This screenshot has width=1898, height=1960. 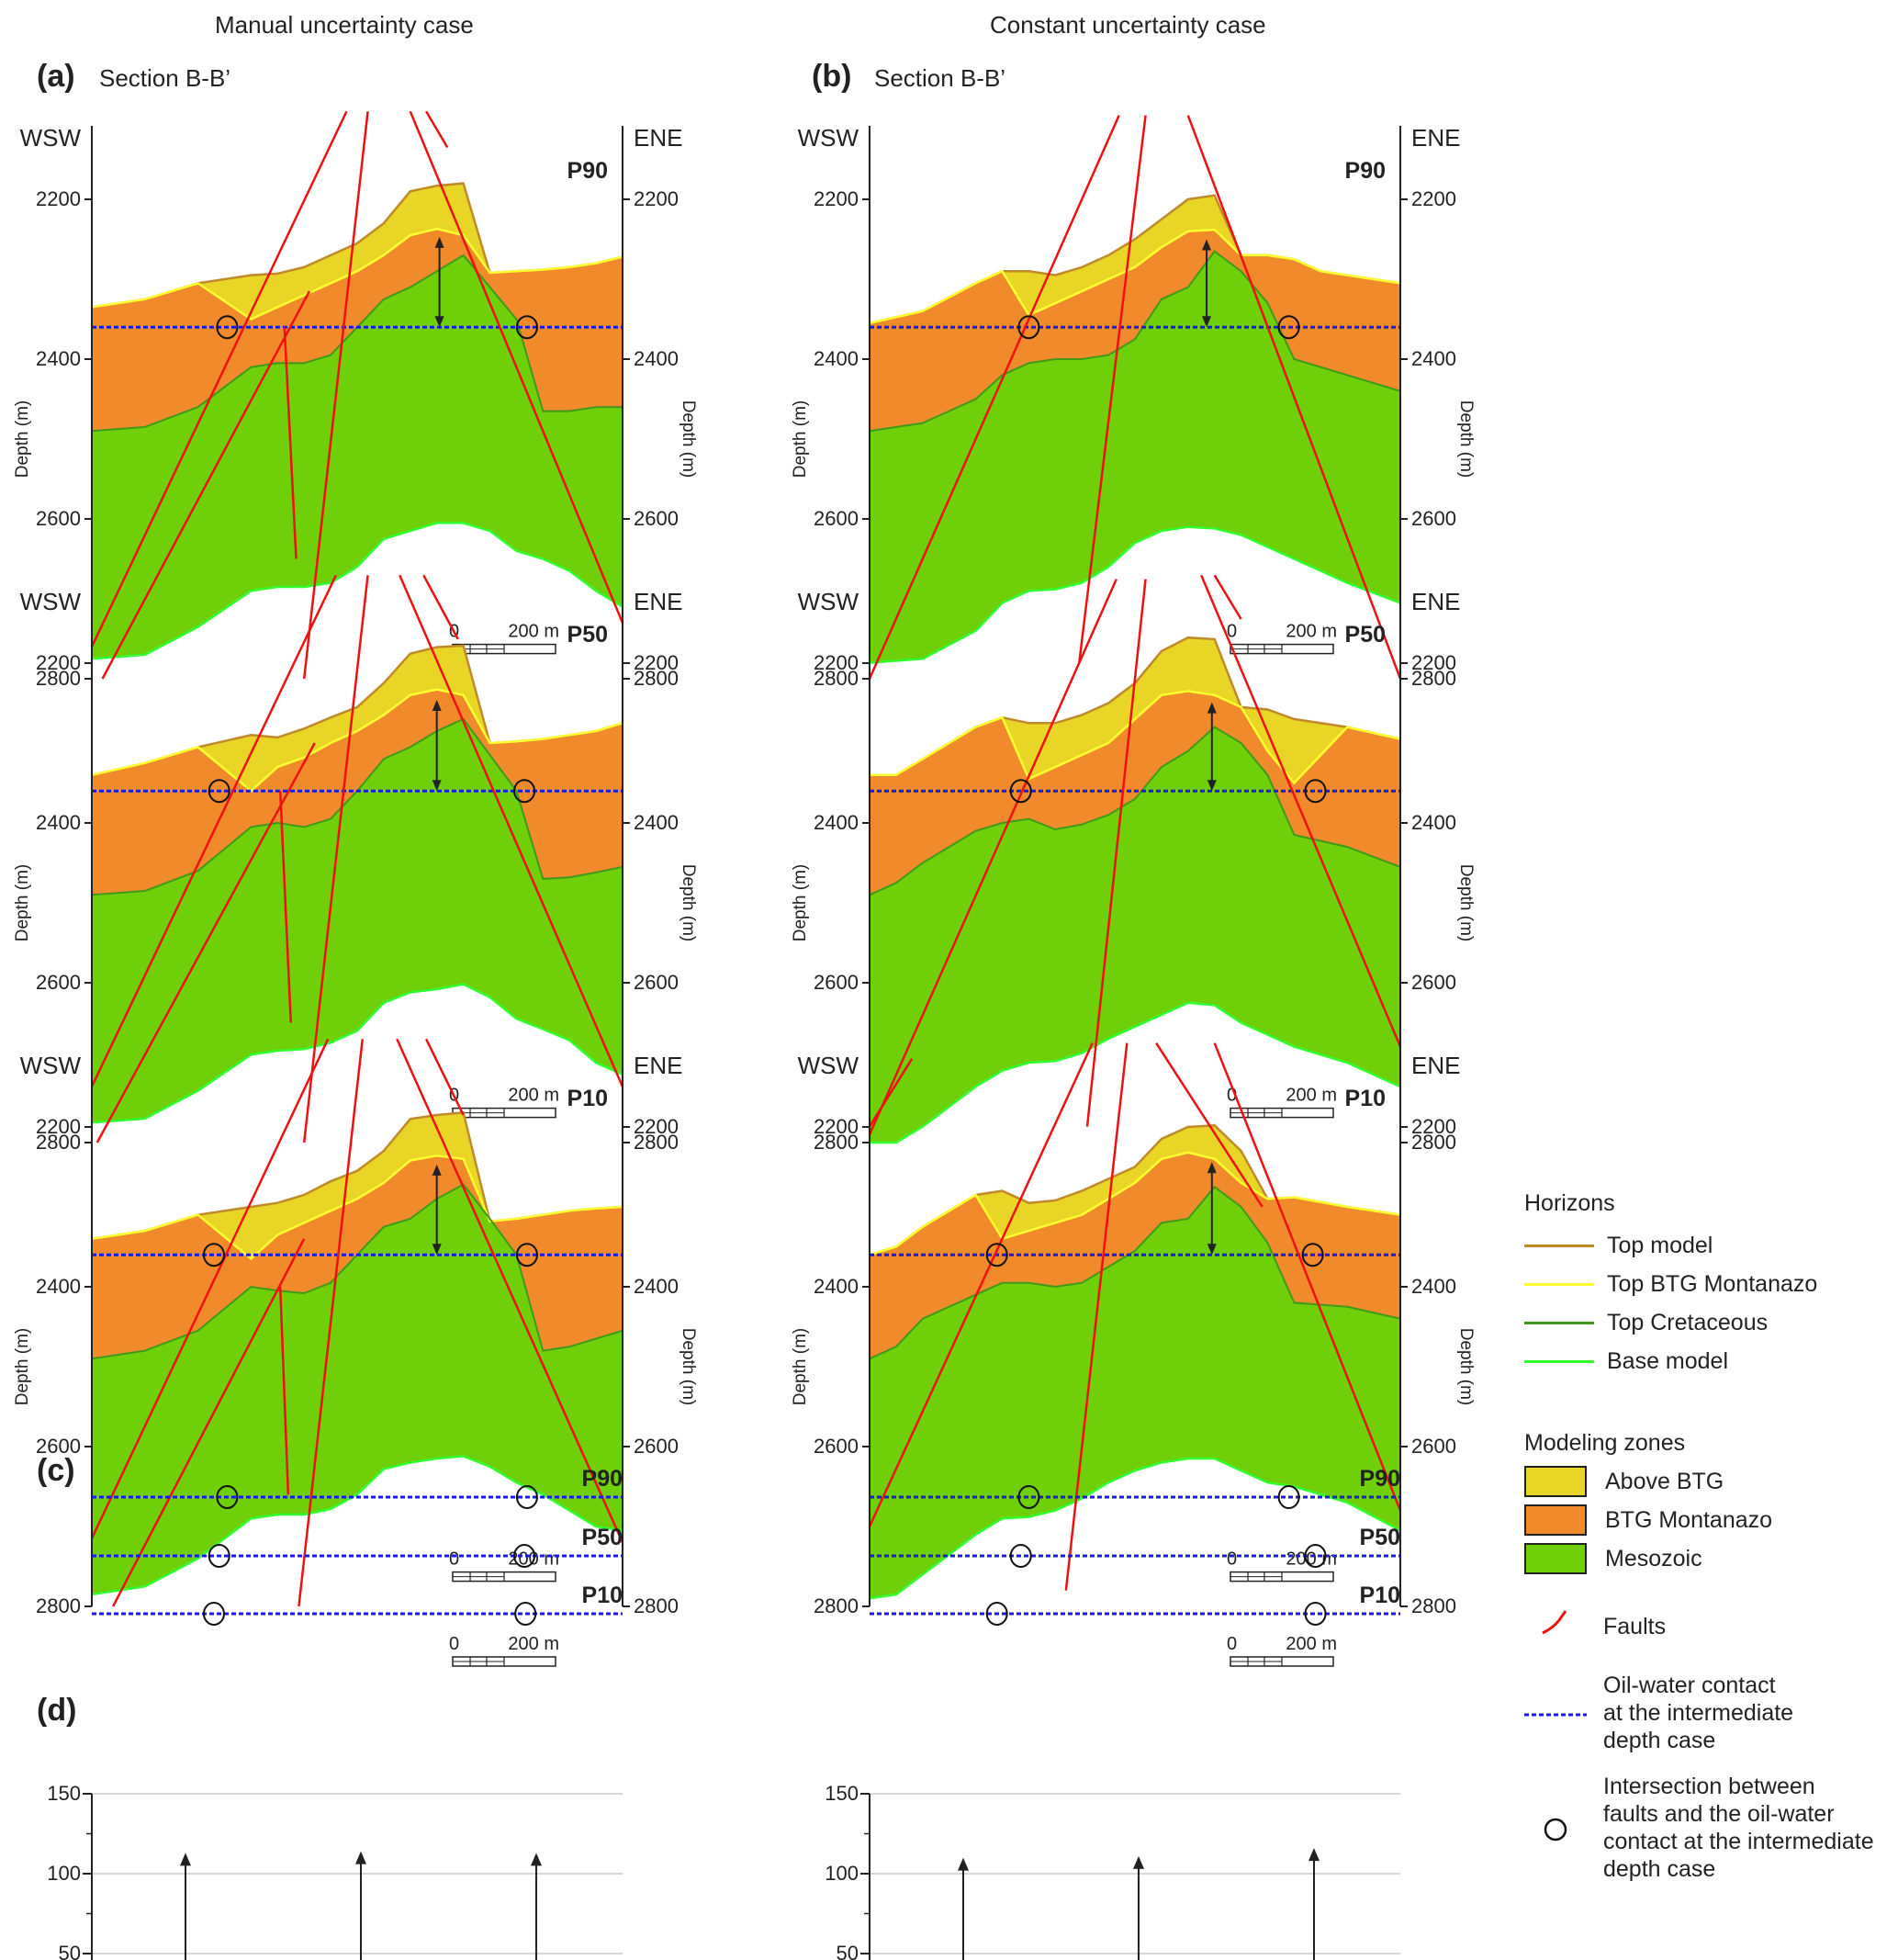 I want to click on zone-color-swatch-icon, so click(x=1555, y=1558).